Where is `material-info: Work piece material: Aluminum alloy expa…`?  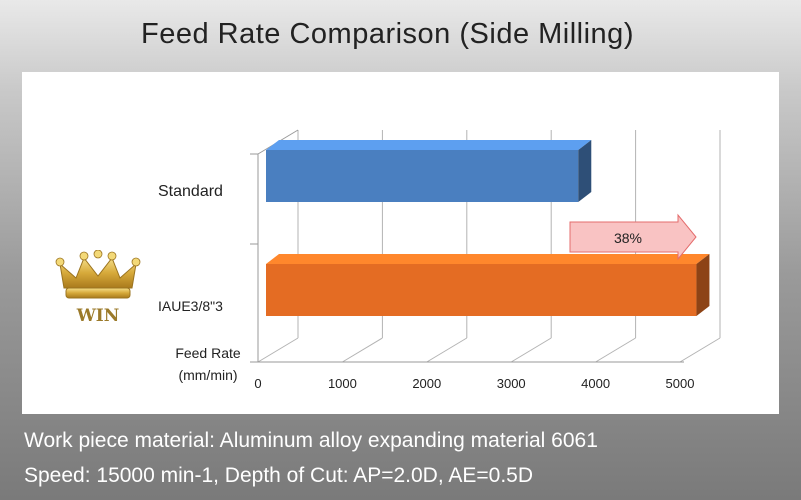
material-info: Work piece material: Aluminum alloy expa… is located at coordinates (311, 440).